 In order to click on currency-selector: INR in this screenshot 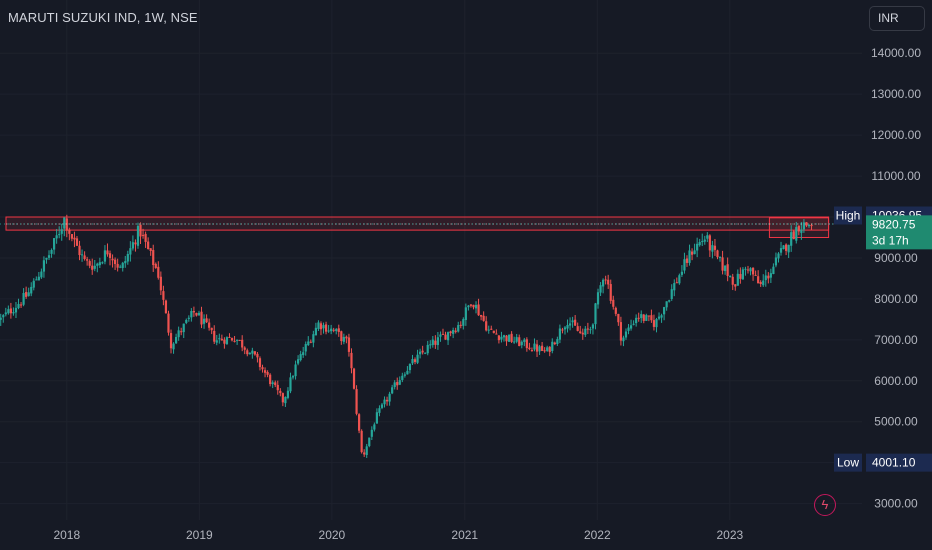, I will do `click(897, 18)`.